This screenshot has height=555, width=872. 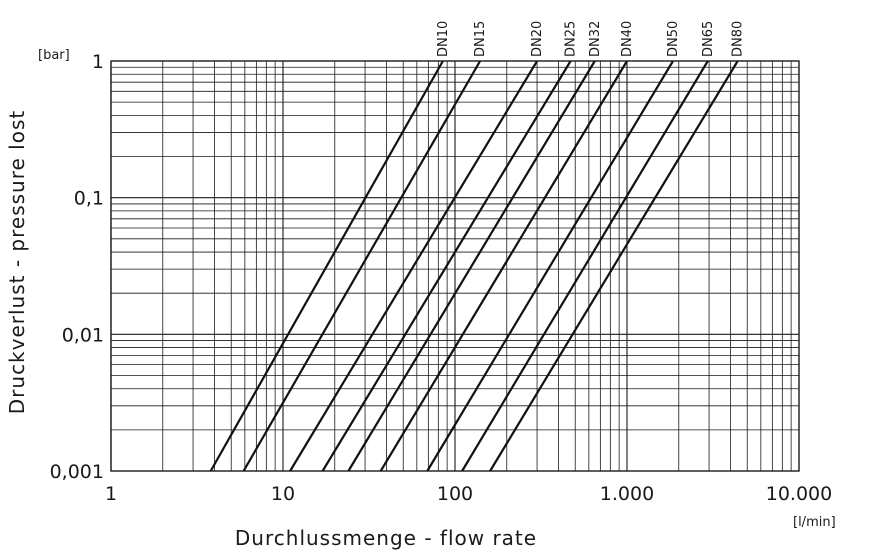 What do you see at coordinates (627, 39) in the screenshot?
I see `series-label-dn40: DN40` at bounding box center [627, 39].